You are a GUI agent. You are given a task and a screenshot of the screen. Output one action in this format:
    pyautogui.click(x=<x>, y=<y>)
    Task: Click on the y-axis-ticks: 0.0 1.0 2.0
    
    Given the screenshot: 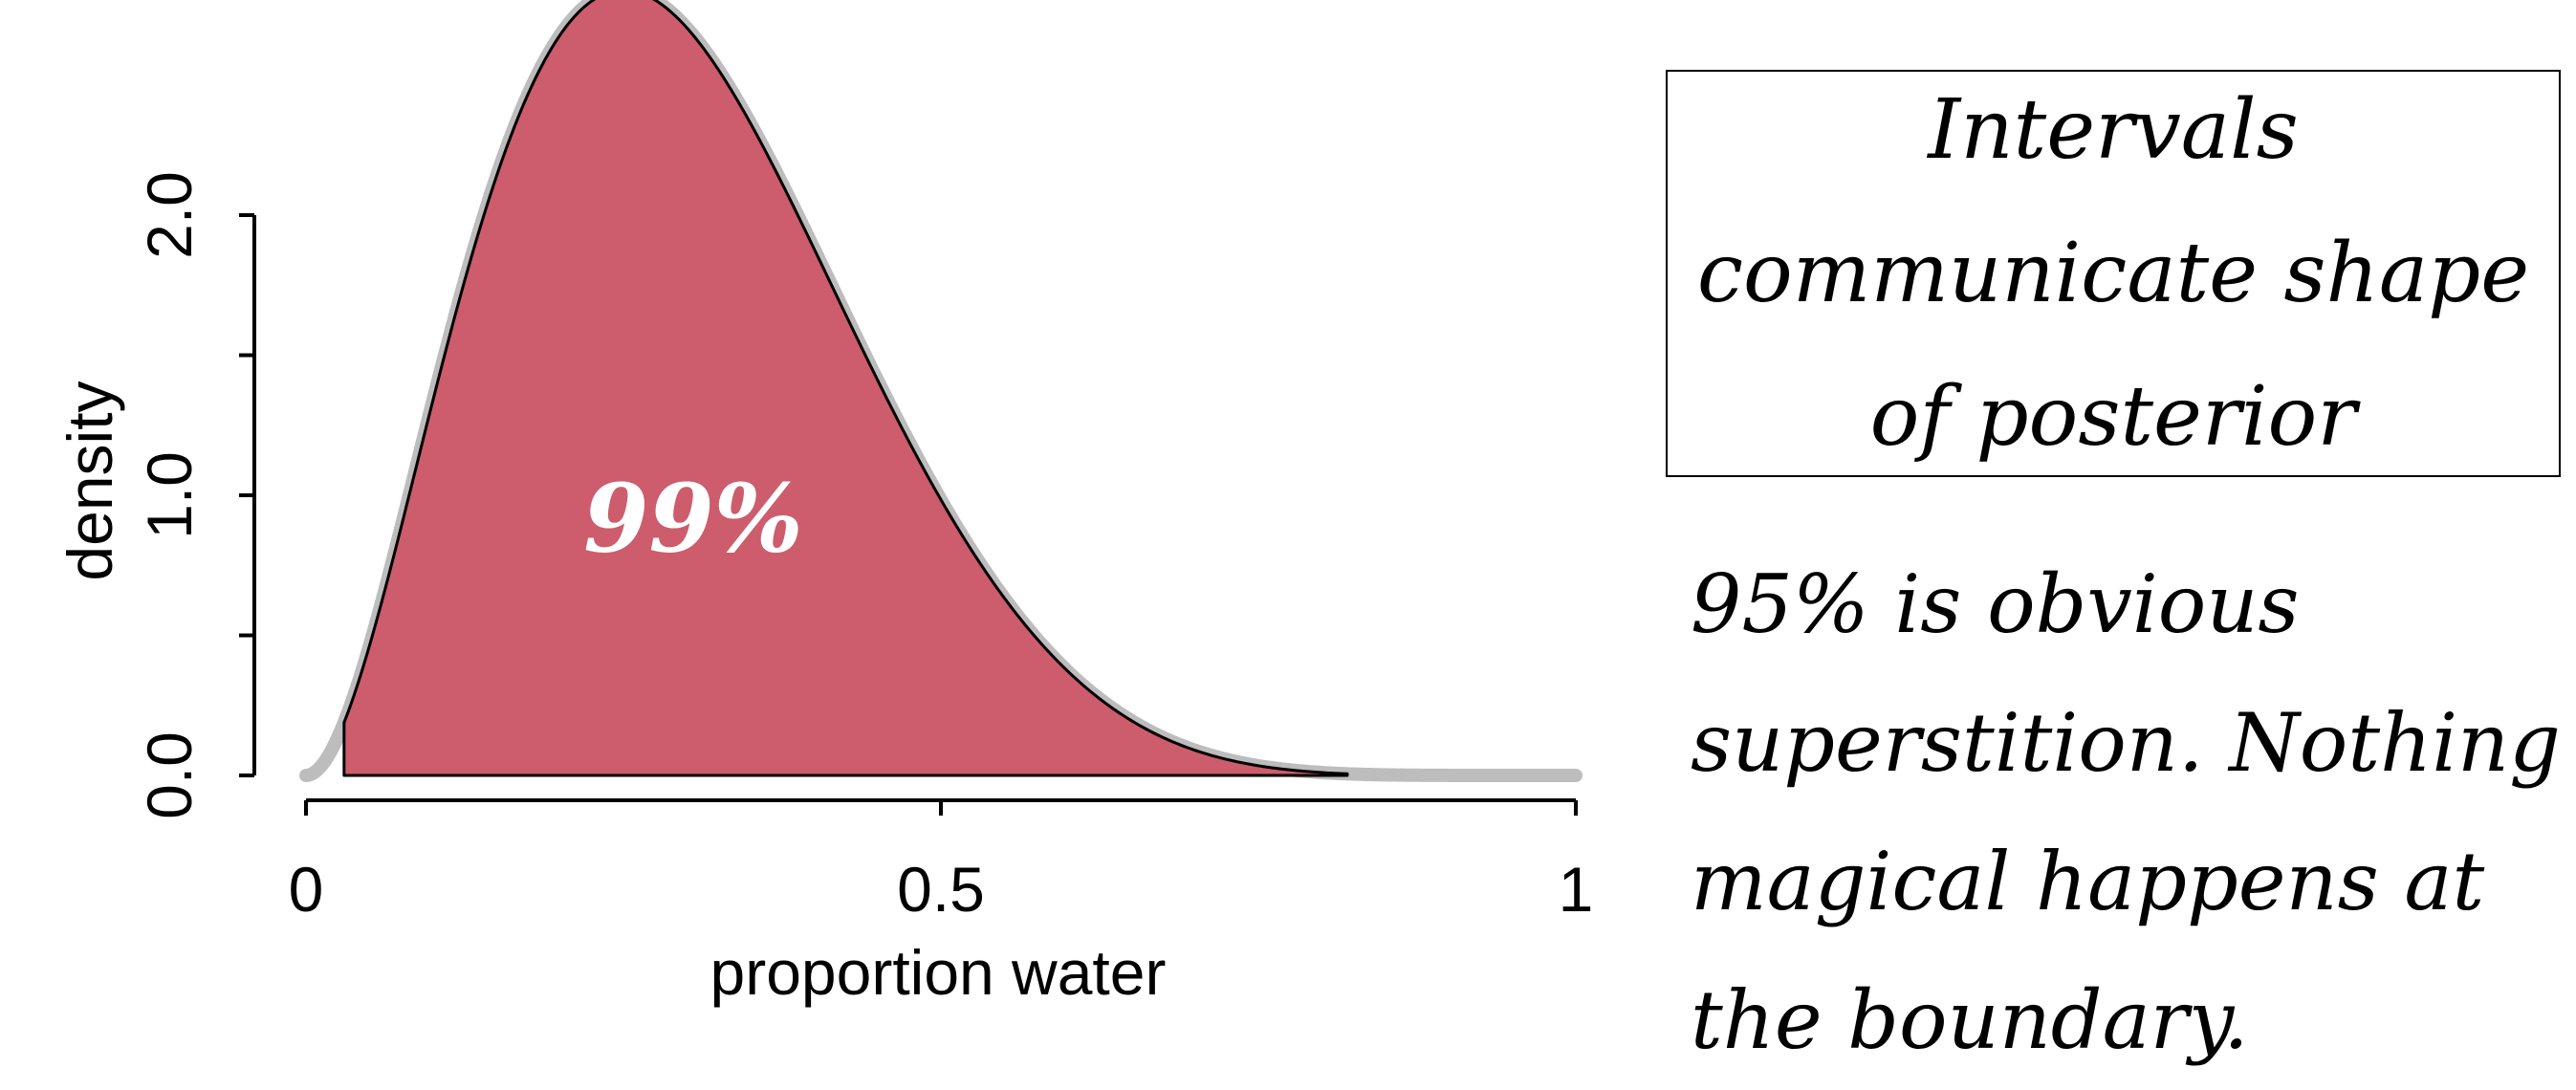 What is the action you would take?
    pyautogui.click(x=194, y=495)
    